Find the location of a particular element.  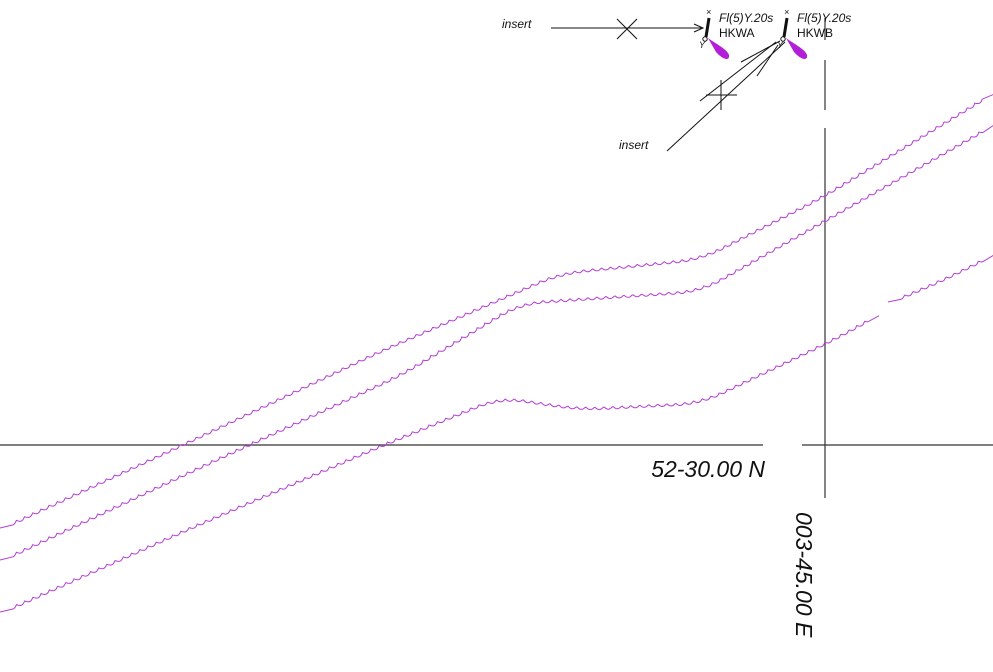

cable-line-3b is located at coordinates (940, 278).